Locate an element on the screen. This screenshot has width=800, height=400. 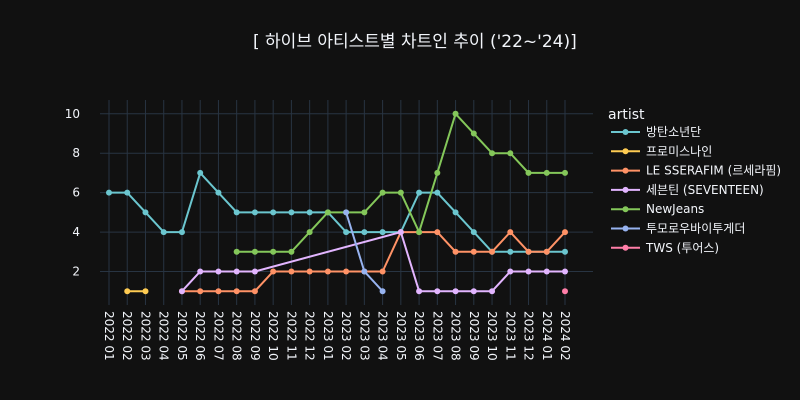
x-tick-label: 2023 07 is located at coordinates (437, 336).